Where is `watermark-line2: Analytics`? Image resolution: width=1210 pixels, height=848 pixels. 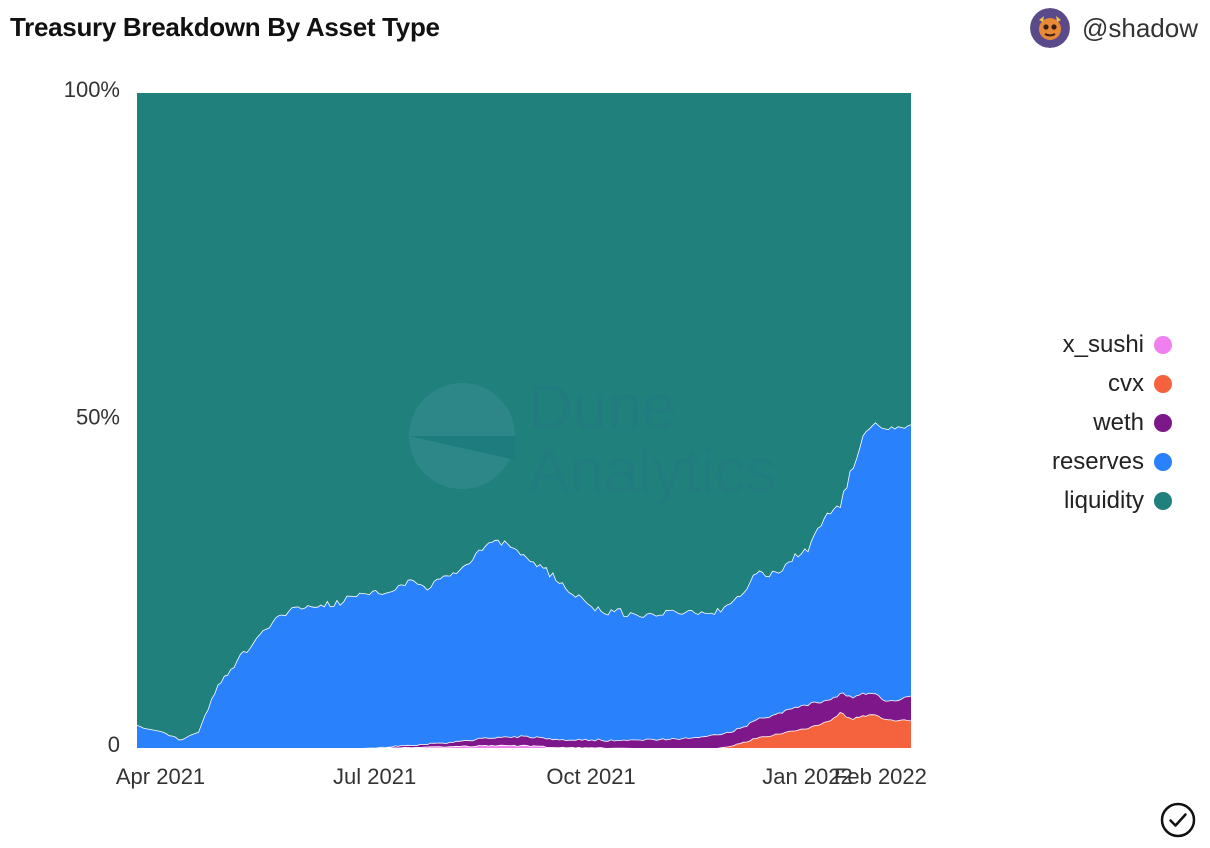
watermark-line2: Analytics is located at coordinates (652, 471).